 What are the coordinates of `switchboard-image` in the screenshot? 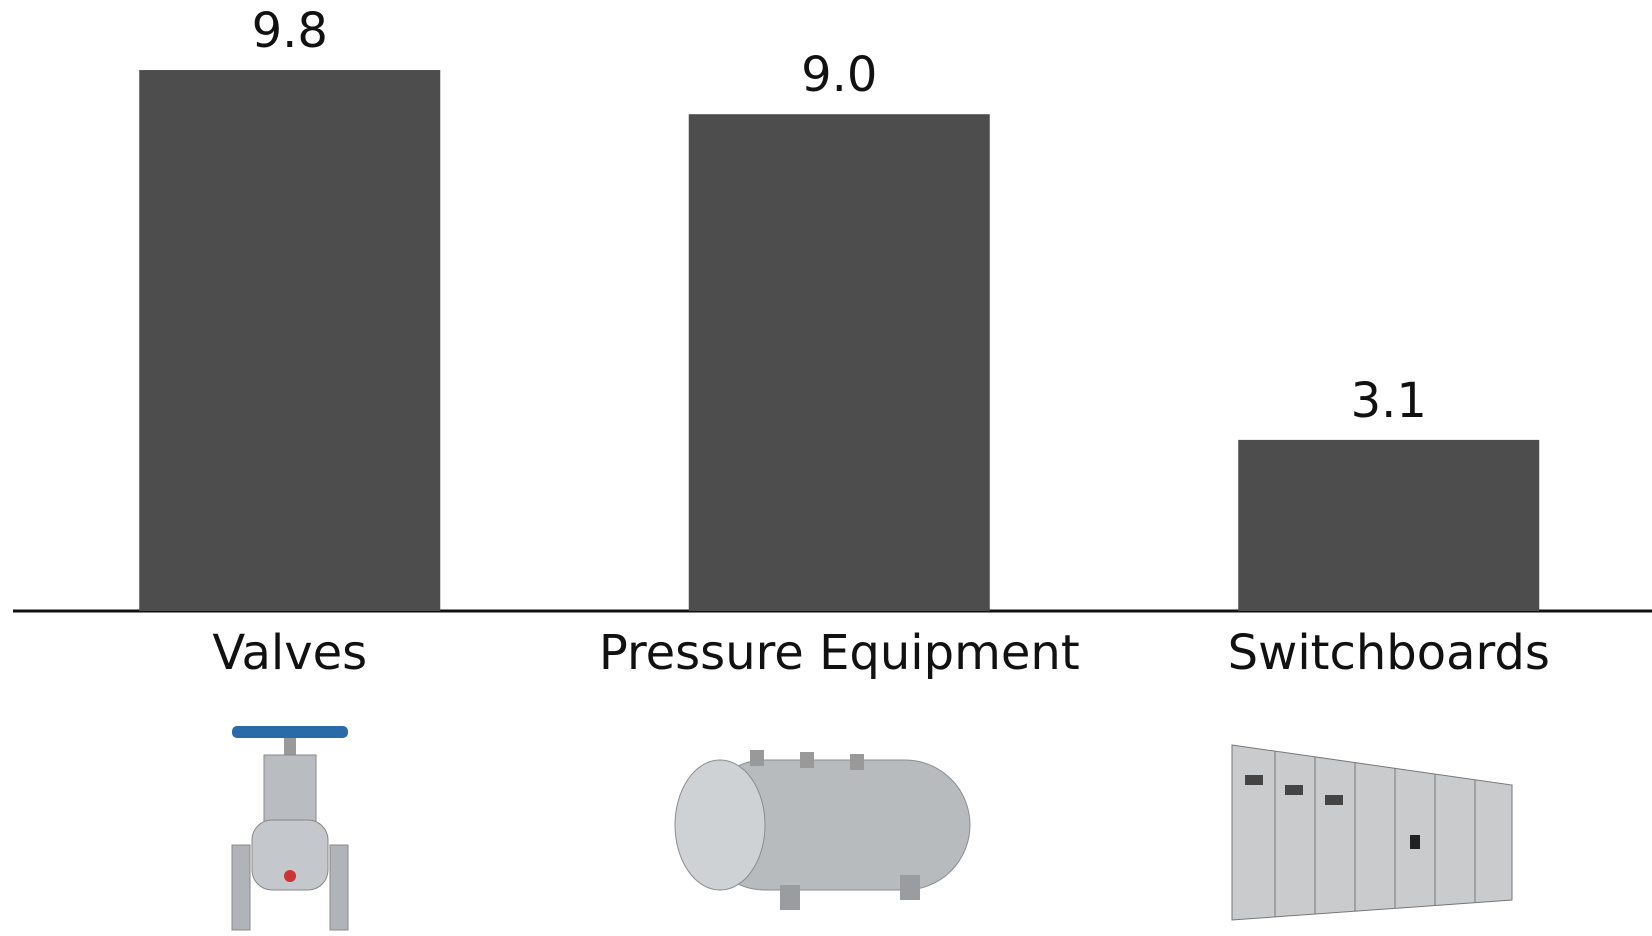 It's located at (1372, 832).